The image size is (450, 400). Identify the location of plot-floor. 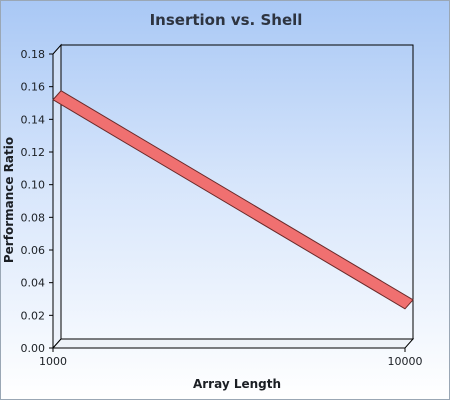
(233, 343).